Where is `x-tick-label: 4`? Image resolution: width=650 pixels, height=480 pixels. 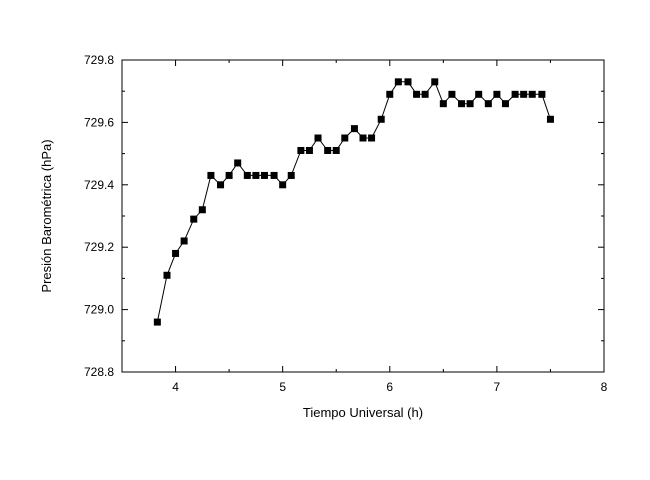
x-tick-label: 4 is located at coordinates (175, 387).